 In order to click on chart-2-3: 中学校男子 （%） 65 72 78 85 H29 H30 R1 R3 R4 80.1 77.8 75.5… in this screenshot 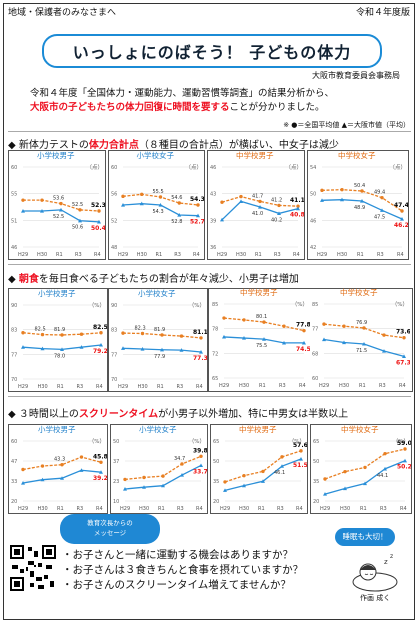, I will do `click(260, 339)`.